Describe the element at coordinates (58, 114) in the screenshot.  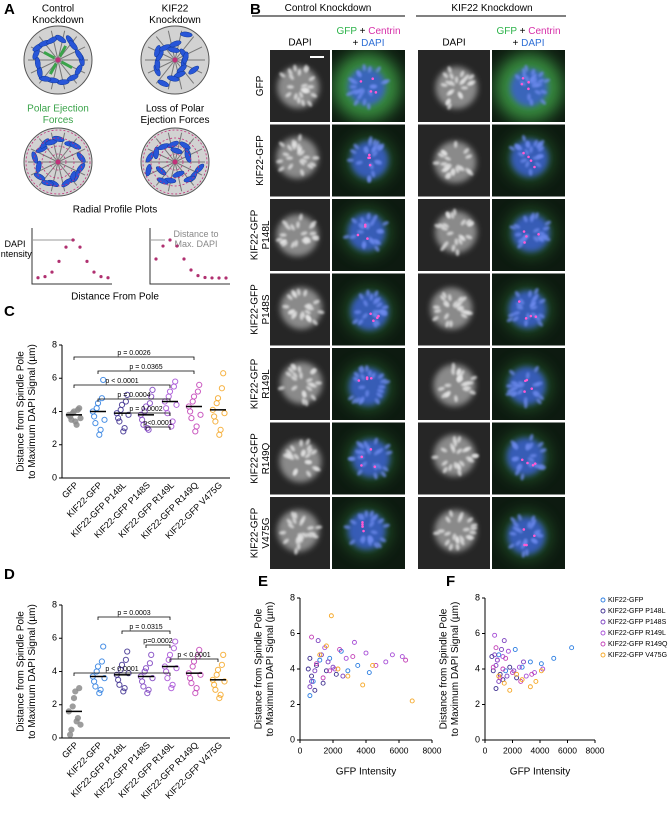
I see `diagram-label: Polar Ejection Forces` at that location.